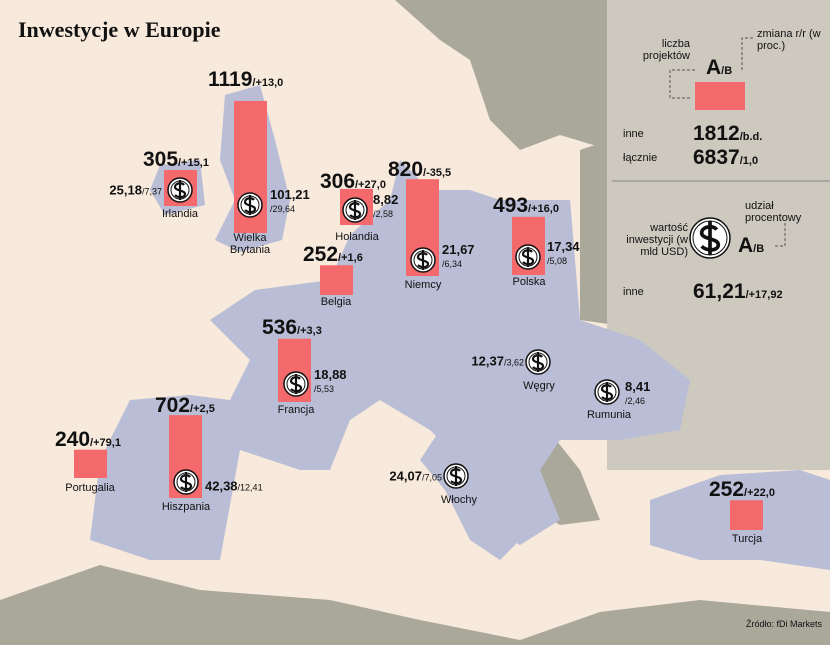 The height and width of the screenshot is (645, 830). Describe the element at coordinates (513, 362) in the screenshot. I see `investment-share: /3,62` at that location.